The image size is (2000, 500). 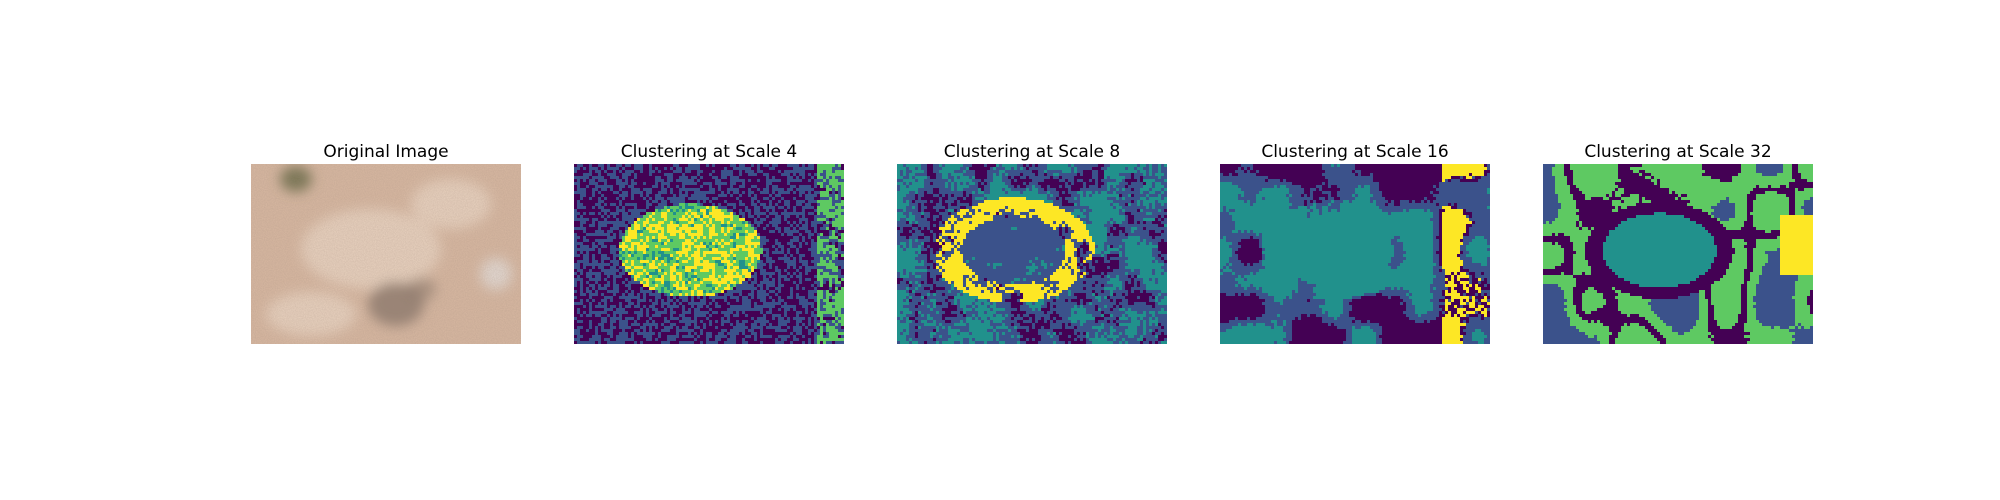 I want to click on panel-title: Clustering at Scale 4, so click(x=709, y=152).